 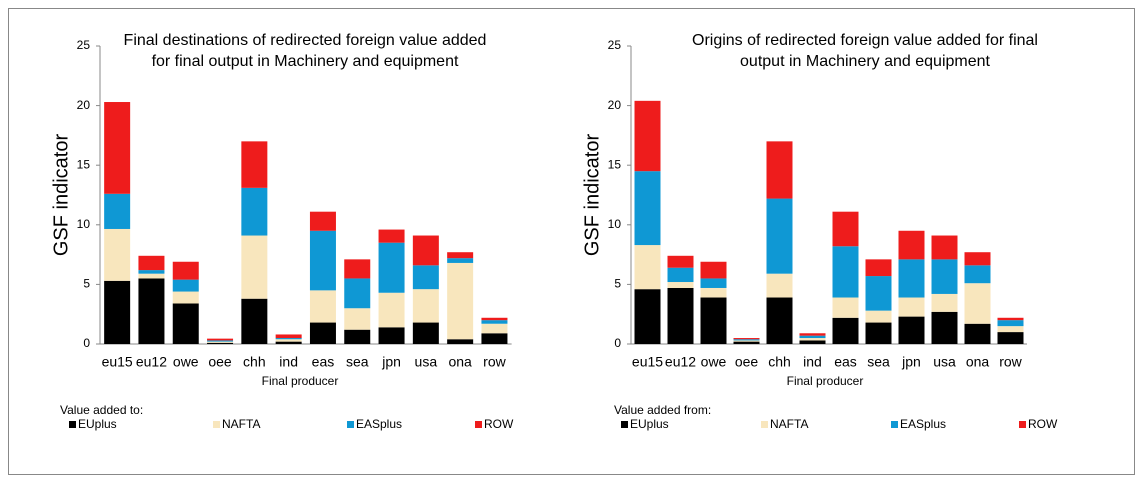 What do you see at coordinates (84, 224) in the screenshot?
I see `y-tick-label: 10` at bounding box center [84, 224].